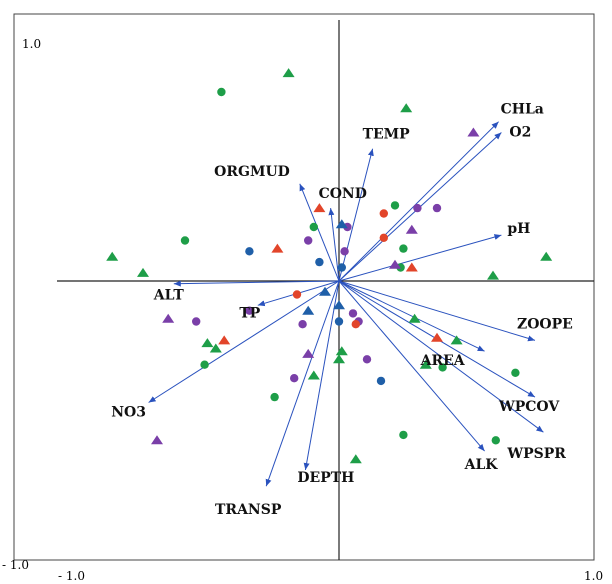  Describe the element at coordinates (71, 576) in the screenshot. I see `x-tick-left: - 1.0` at that location.